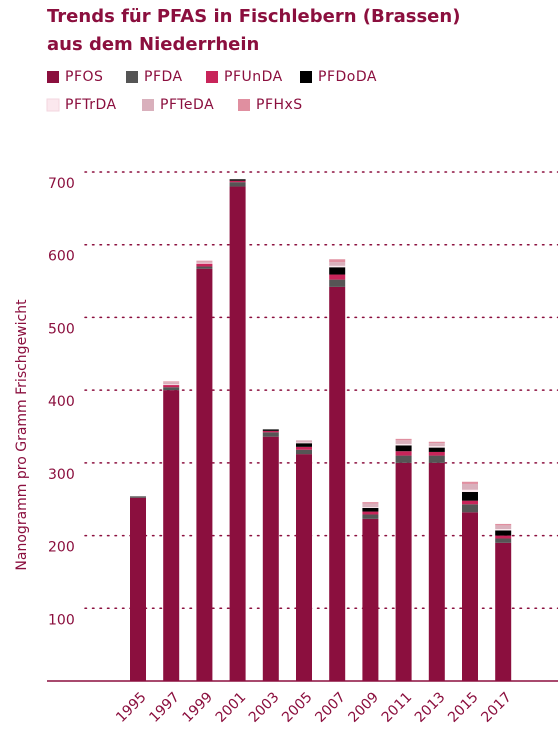  What do you see at coordinates (153, 44) in the screenshot?
I see `chart-title: aus dem Niederrhein` at bounding box center [153, 44].